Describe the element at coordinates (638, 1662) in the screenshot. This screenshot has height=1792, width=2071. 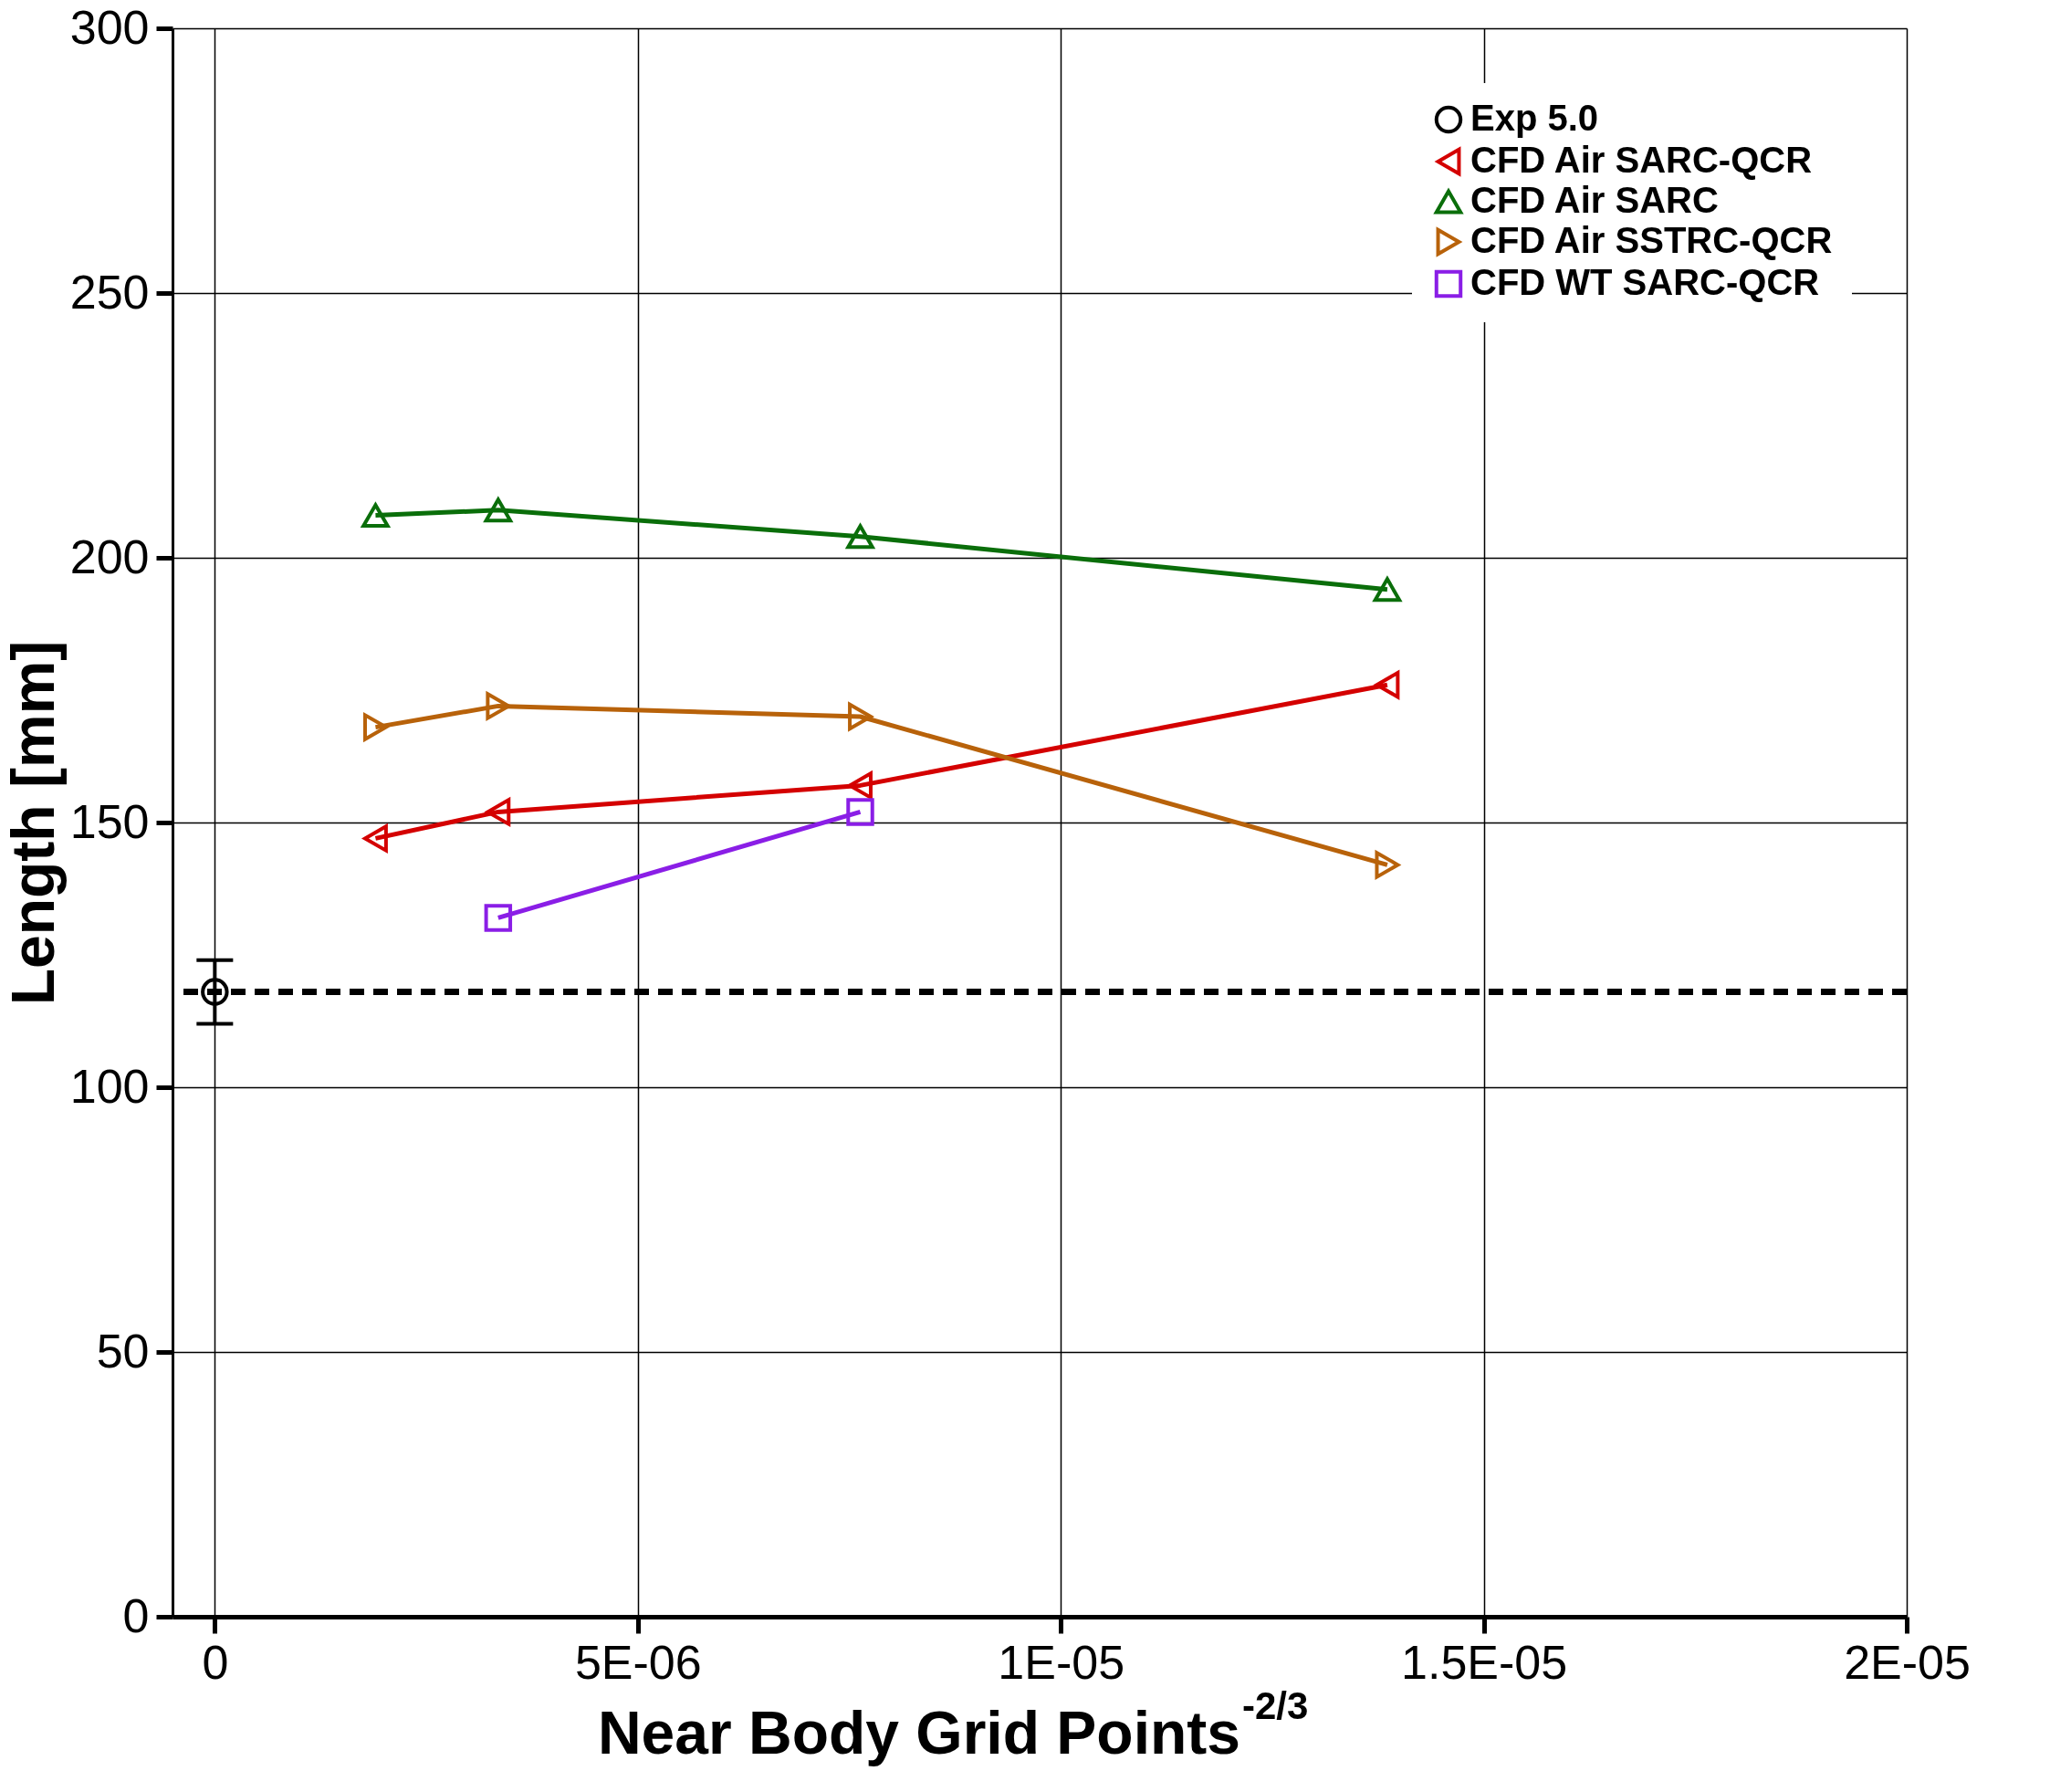
I see `x-tick-label: 5E-06` at that location.